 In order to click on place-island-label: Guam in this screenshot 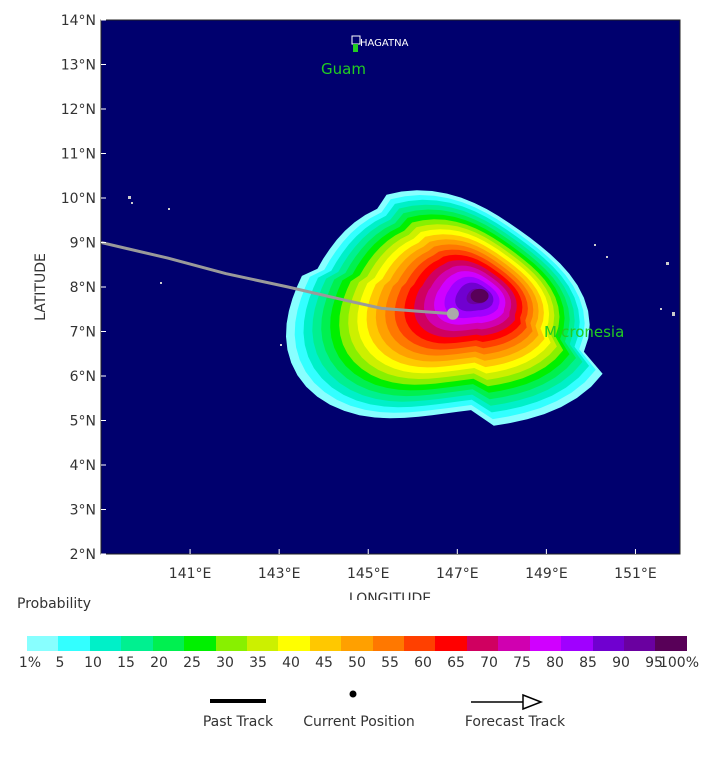, I will do `click(343, 69)`.